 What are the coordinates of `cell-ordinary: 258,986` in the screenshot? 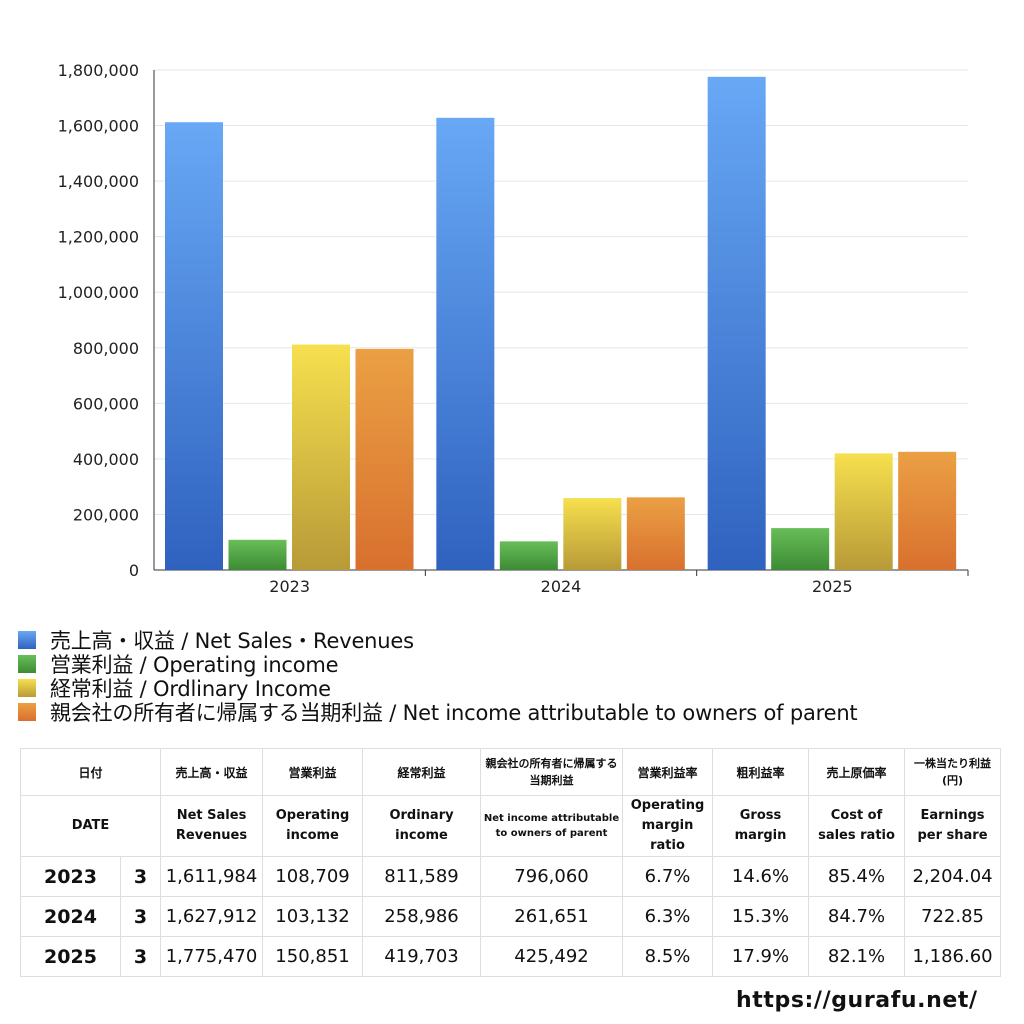 It's located at (422, 916).